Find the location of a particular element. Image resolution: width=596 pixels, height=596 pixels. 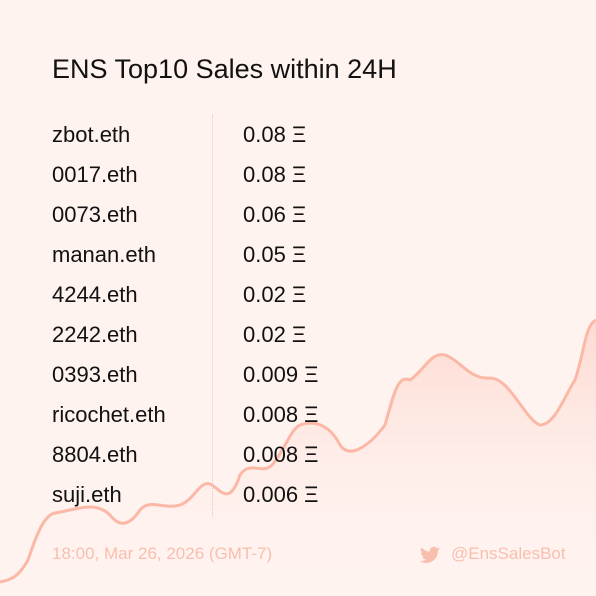

sale-price: 0.05 Ξ is located at coordinates (275, 254).